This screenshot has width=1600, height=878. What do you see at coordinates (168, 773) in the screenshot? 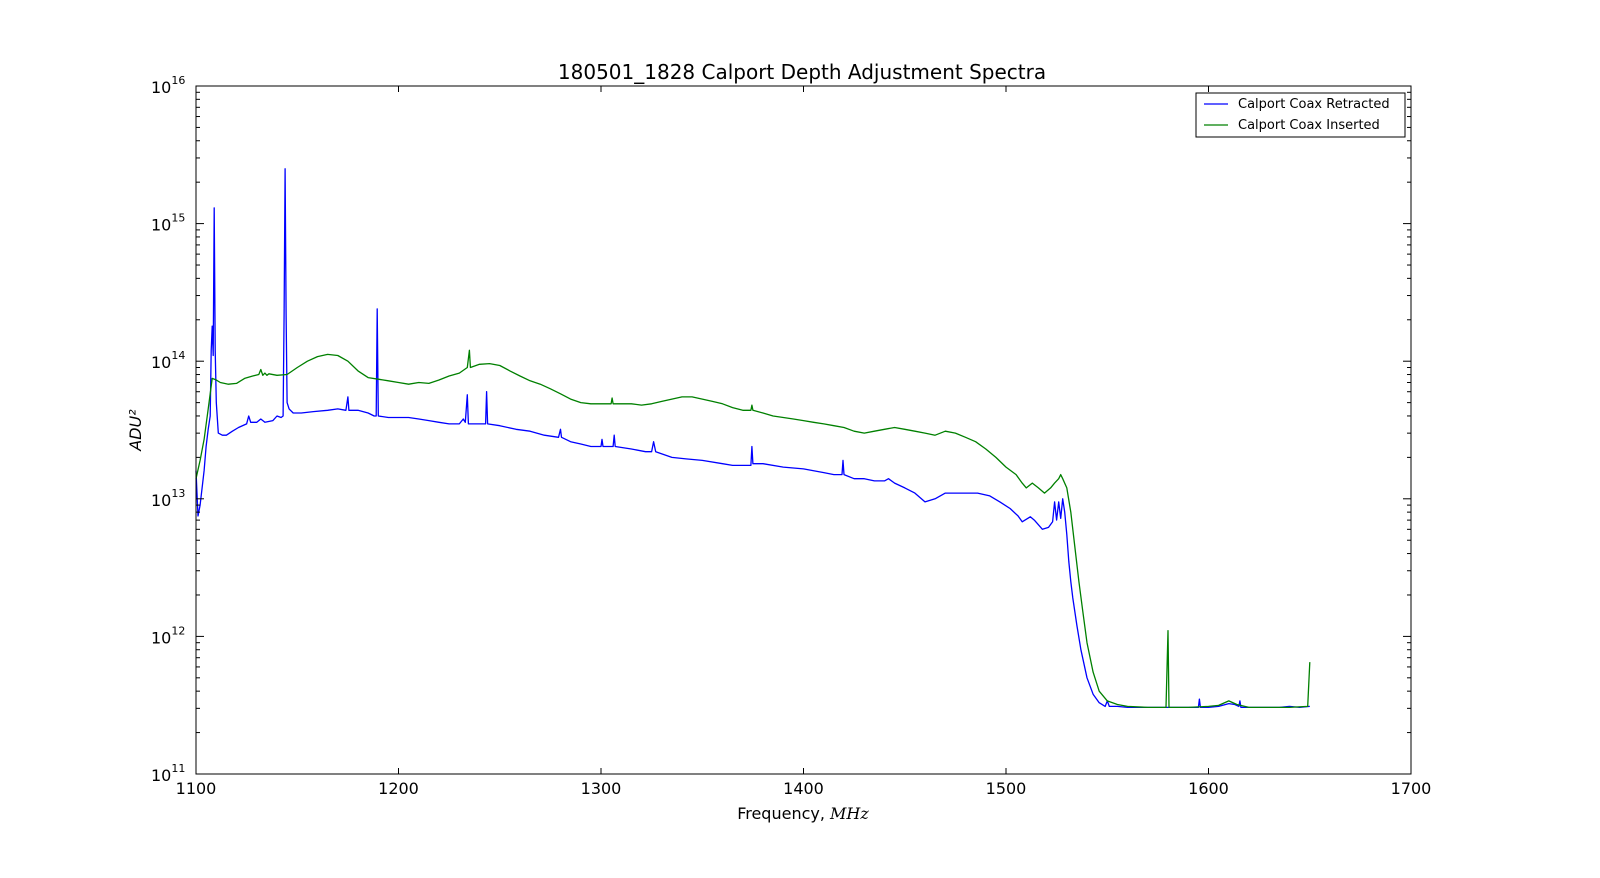
I see `y-tick-label: 1011` at bounding box center [168, 773].